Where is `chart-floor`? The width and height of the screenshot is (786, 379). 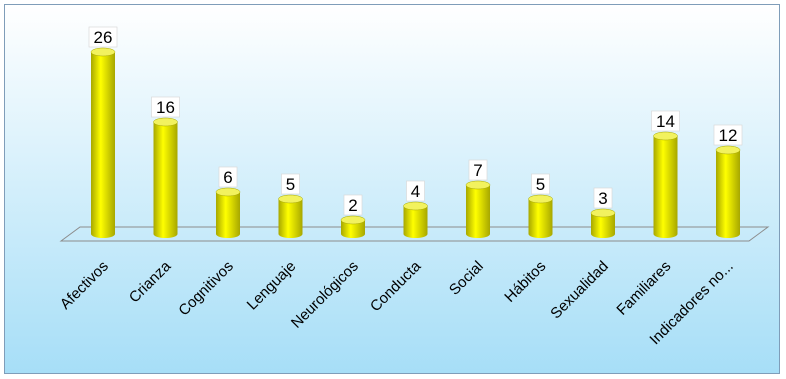
chart-floor is located at coordinates (414, 234).